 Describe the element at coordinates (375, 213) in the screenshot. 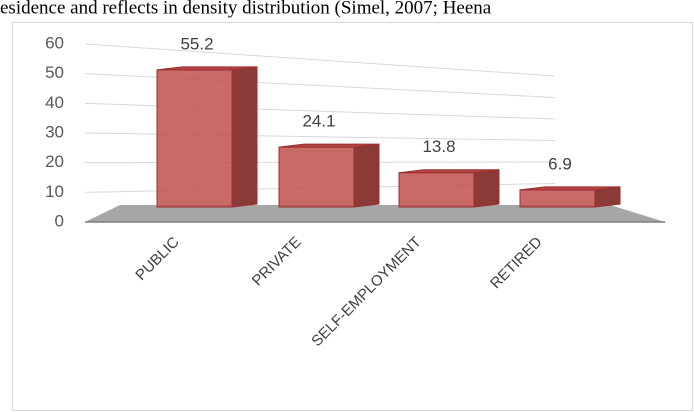

I see `floor` at that location.